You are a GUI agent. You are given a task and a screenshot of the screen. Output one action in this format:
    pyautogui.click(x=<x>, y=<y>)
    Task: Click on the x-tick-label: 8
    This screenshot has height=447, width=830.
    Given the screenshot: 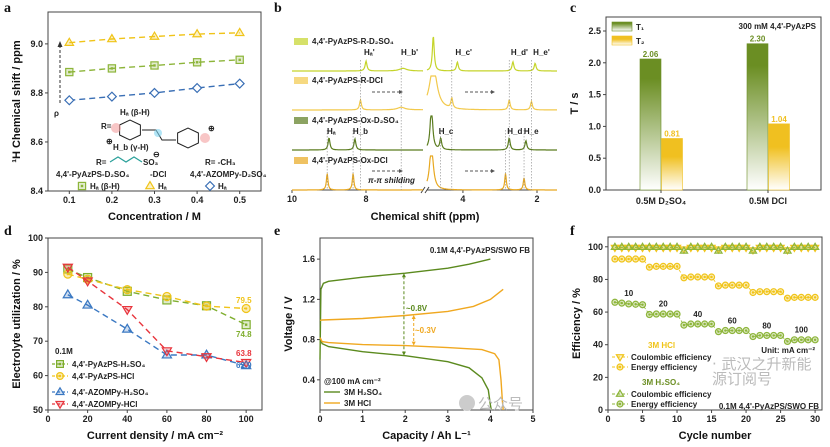 What is the action you would take?
    pyautogui.click(x=366, y=199)
    